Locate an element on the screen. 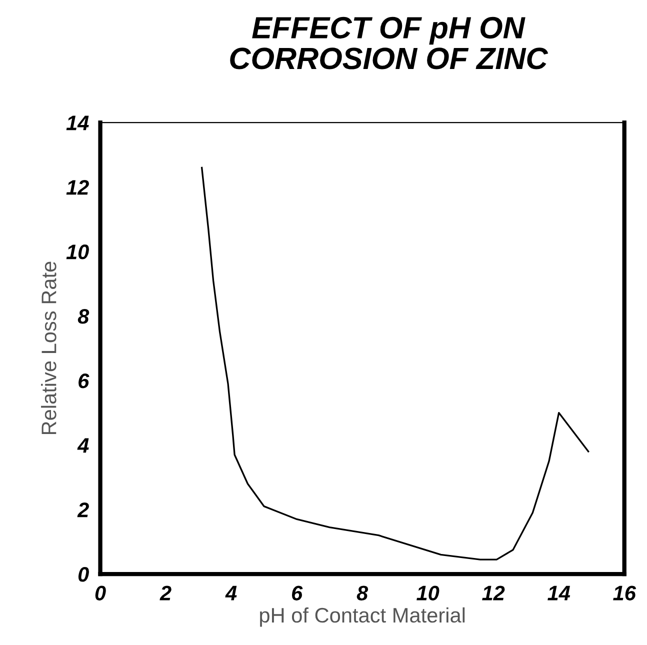  y-tick-label: 8 is located at coordinates (84, 316).